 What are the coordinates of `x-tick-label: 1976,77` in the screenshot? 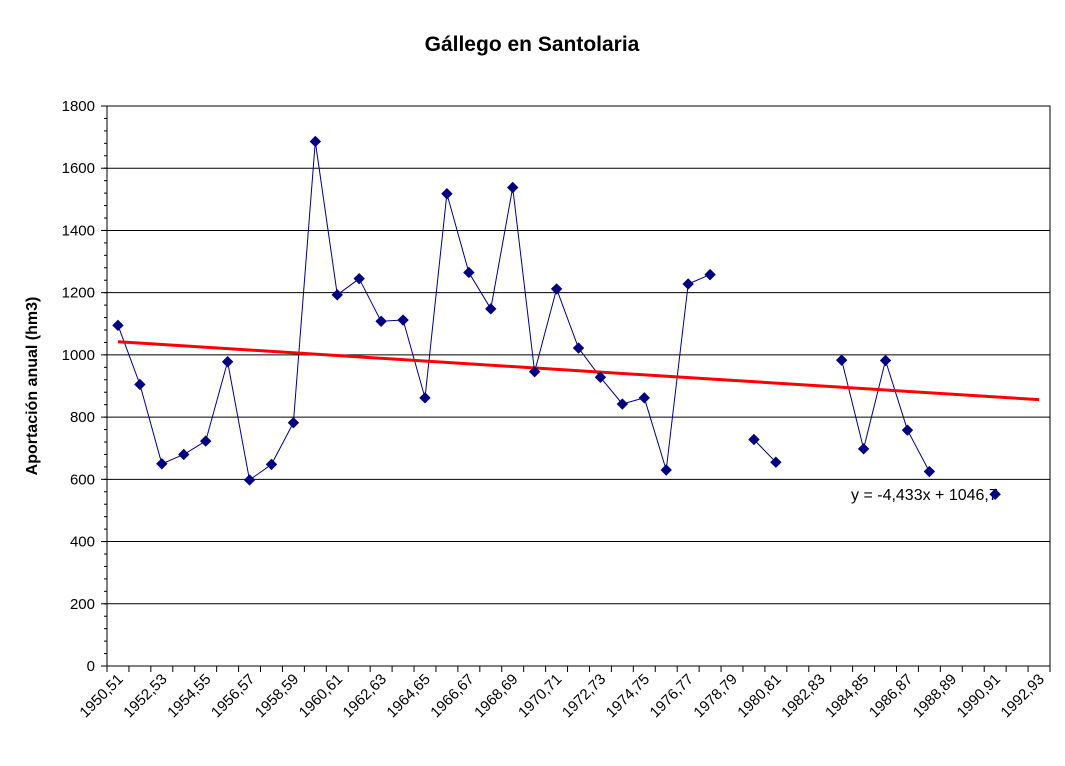 It's located at (672, 696).